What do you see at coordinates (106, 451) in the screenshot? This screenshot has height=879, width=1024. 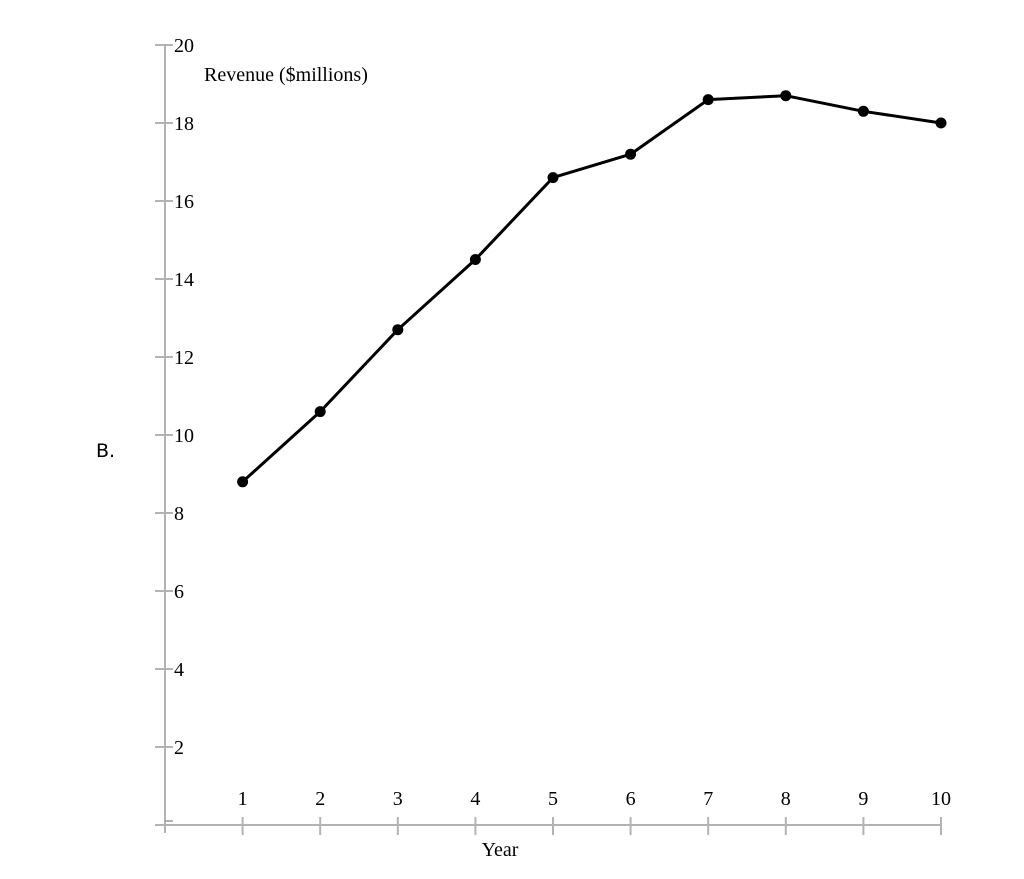 I see `answer-option-label: B.` at bounding box center [106, 451].